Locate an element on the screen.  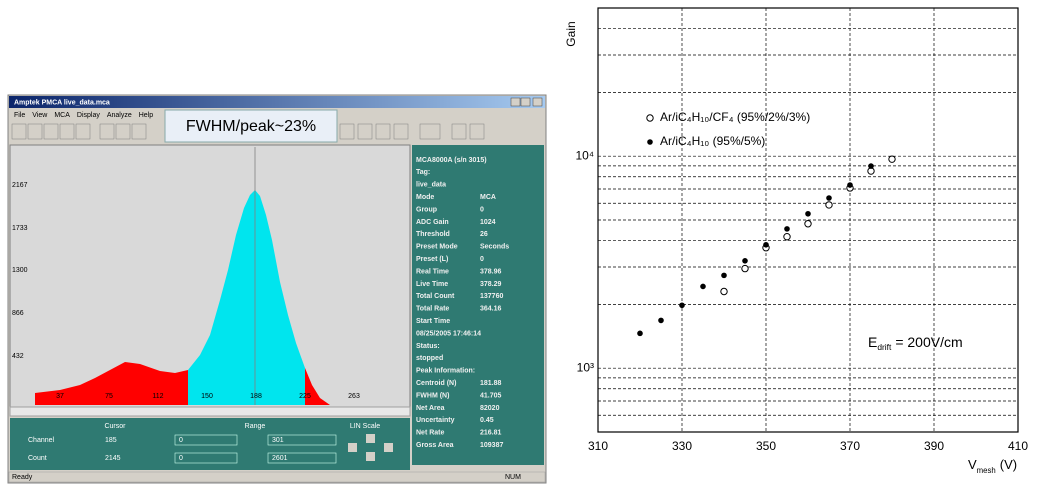
info-text: 41.705 is located at coordinates (491, 395).